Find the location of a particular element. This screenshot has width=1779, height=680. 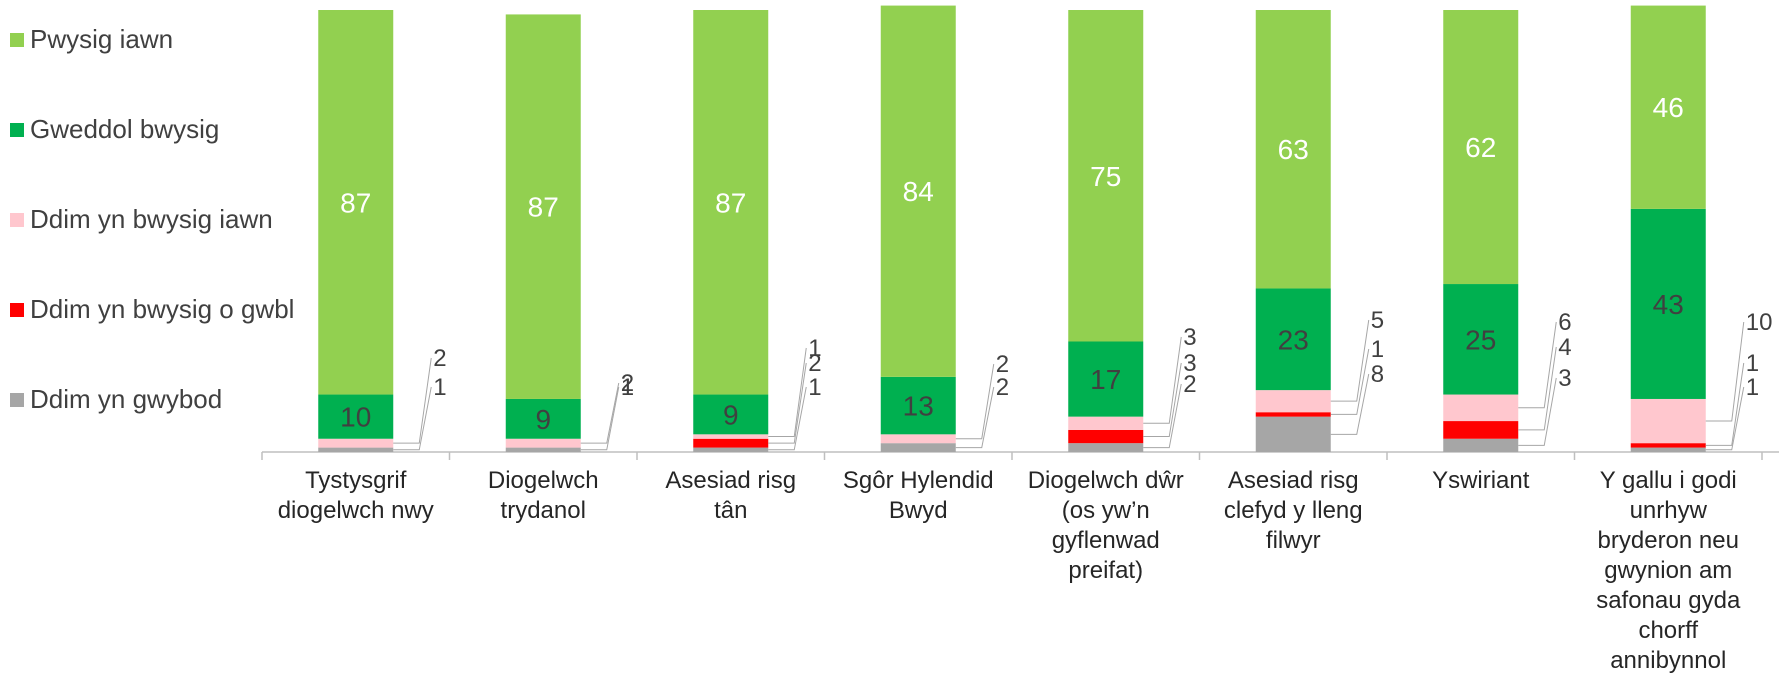

legend-item-gweddol-bwysig: Gweddol bwysig is located at coordinates (114, 129).